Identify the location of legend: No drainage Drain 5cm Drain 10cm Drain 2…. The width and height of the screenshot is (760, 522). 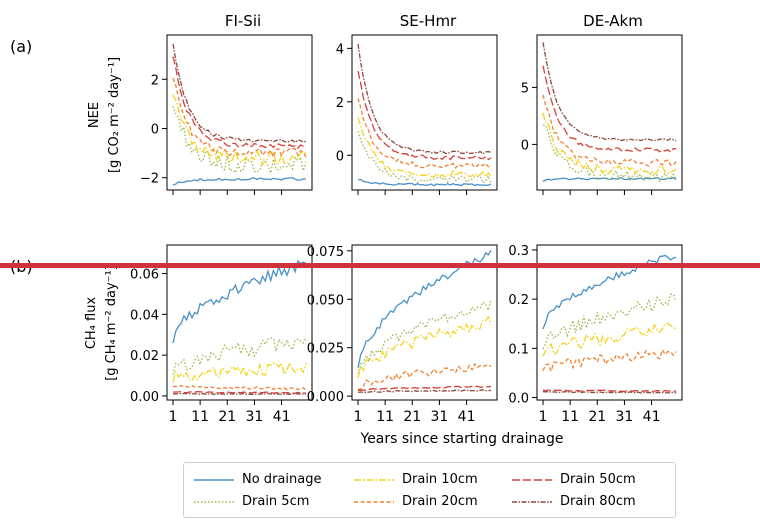
(429, 490).